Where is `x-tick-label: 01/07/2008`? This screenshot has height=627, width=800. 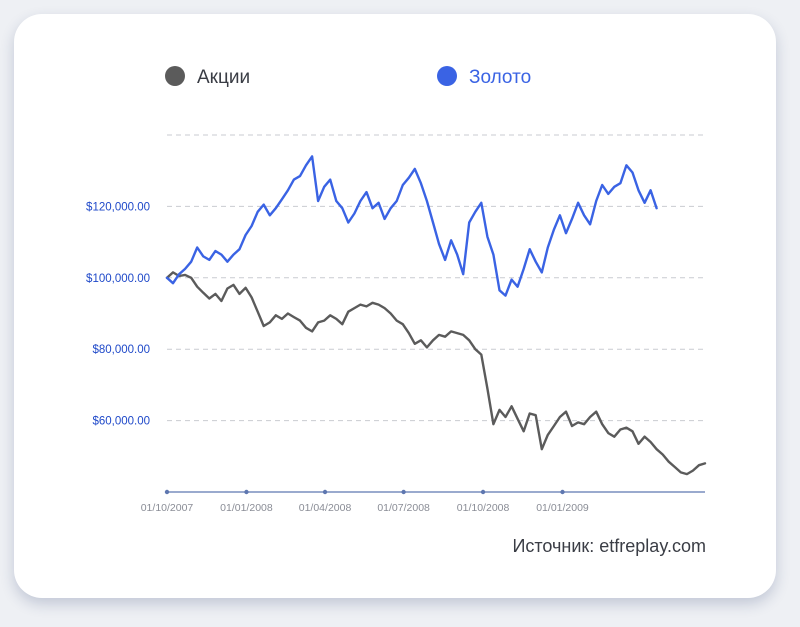
x-tick-label: 01/07/2008 is located at coordinates (403, 508).